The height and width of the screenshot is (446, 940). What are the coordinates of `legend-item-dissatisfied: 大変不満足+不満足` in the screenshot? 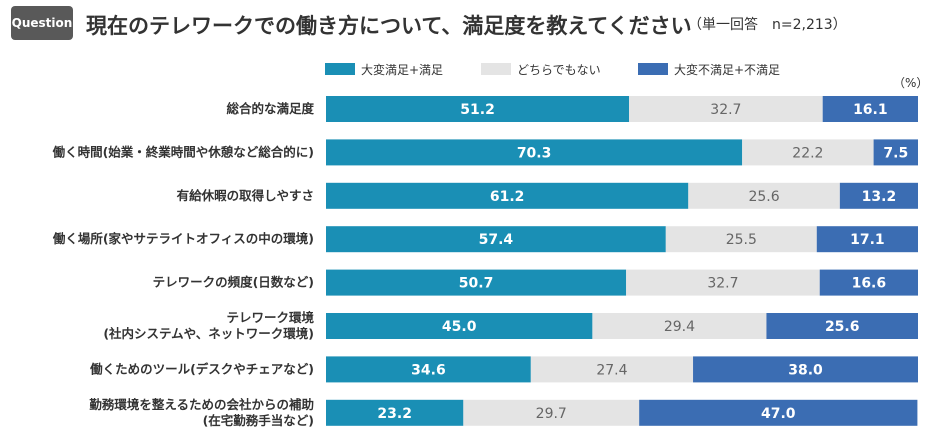 It's located at (709, 69).